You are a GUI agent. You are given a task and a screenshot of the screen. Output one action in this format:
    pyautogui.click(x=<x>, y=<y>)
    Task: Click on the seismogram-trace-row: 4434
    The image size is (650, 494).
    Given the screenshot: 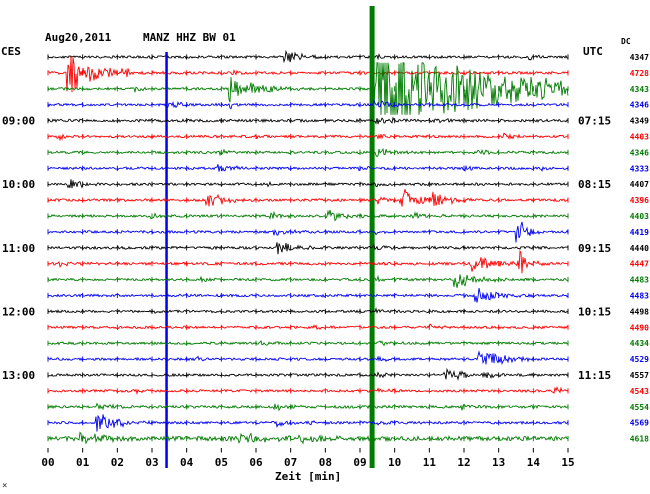 What is the action you would take?
    pyautogui.click(x=348, y=343)
    